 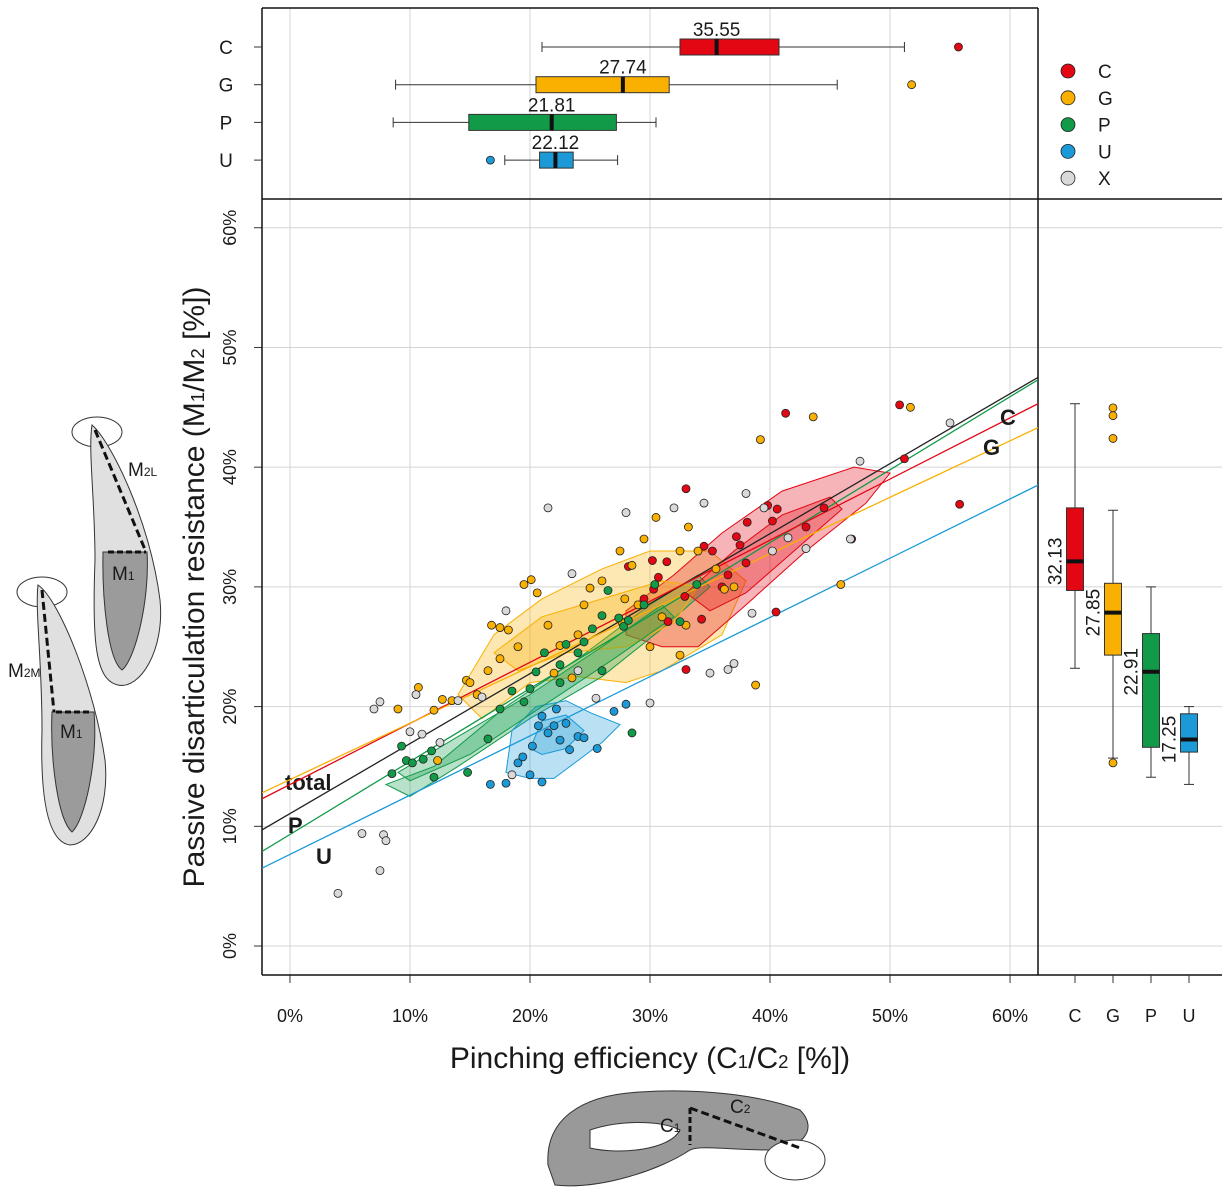 I want to click on x-tick-label: 60%, so click(x=1010, y=1016).